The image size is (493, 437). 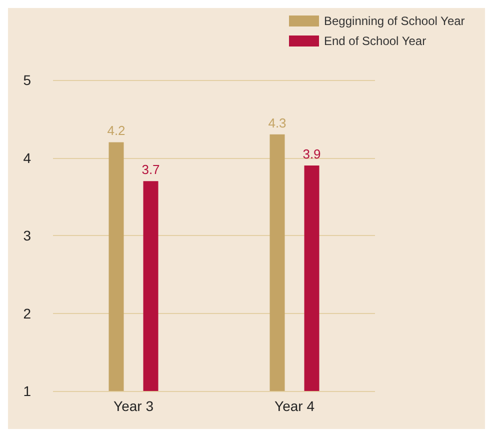 What do you see at coordinates (27, 236) in the screenshot?
I see `y-tick-label: 3` at bounding box center [27, 236].